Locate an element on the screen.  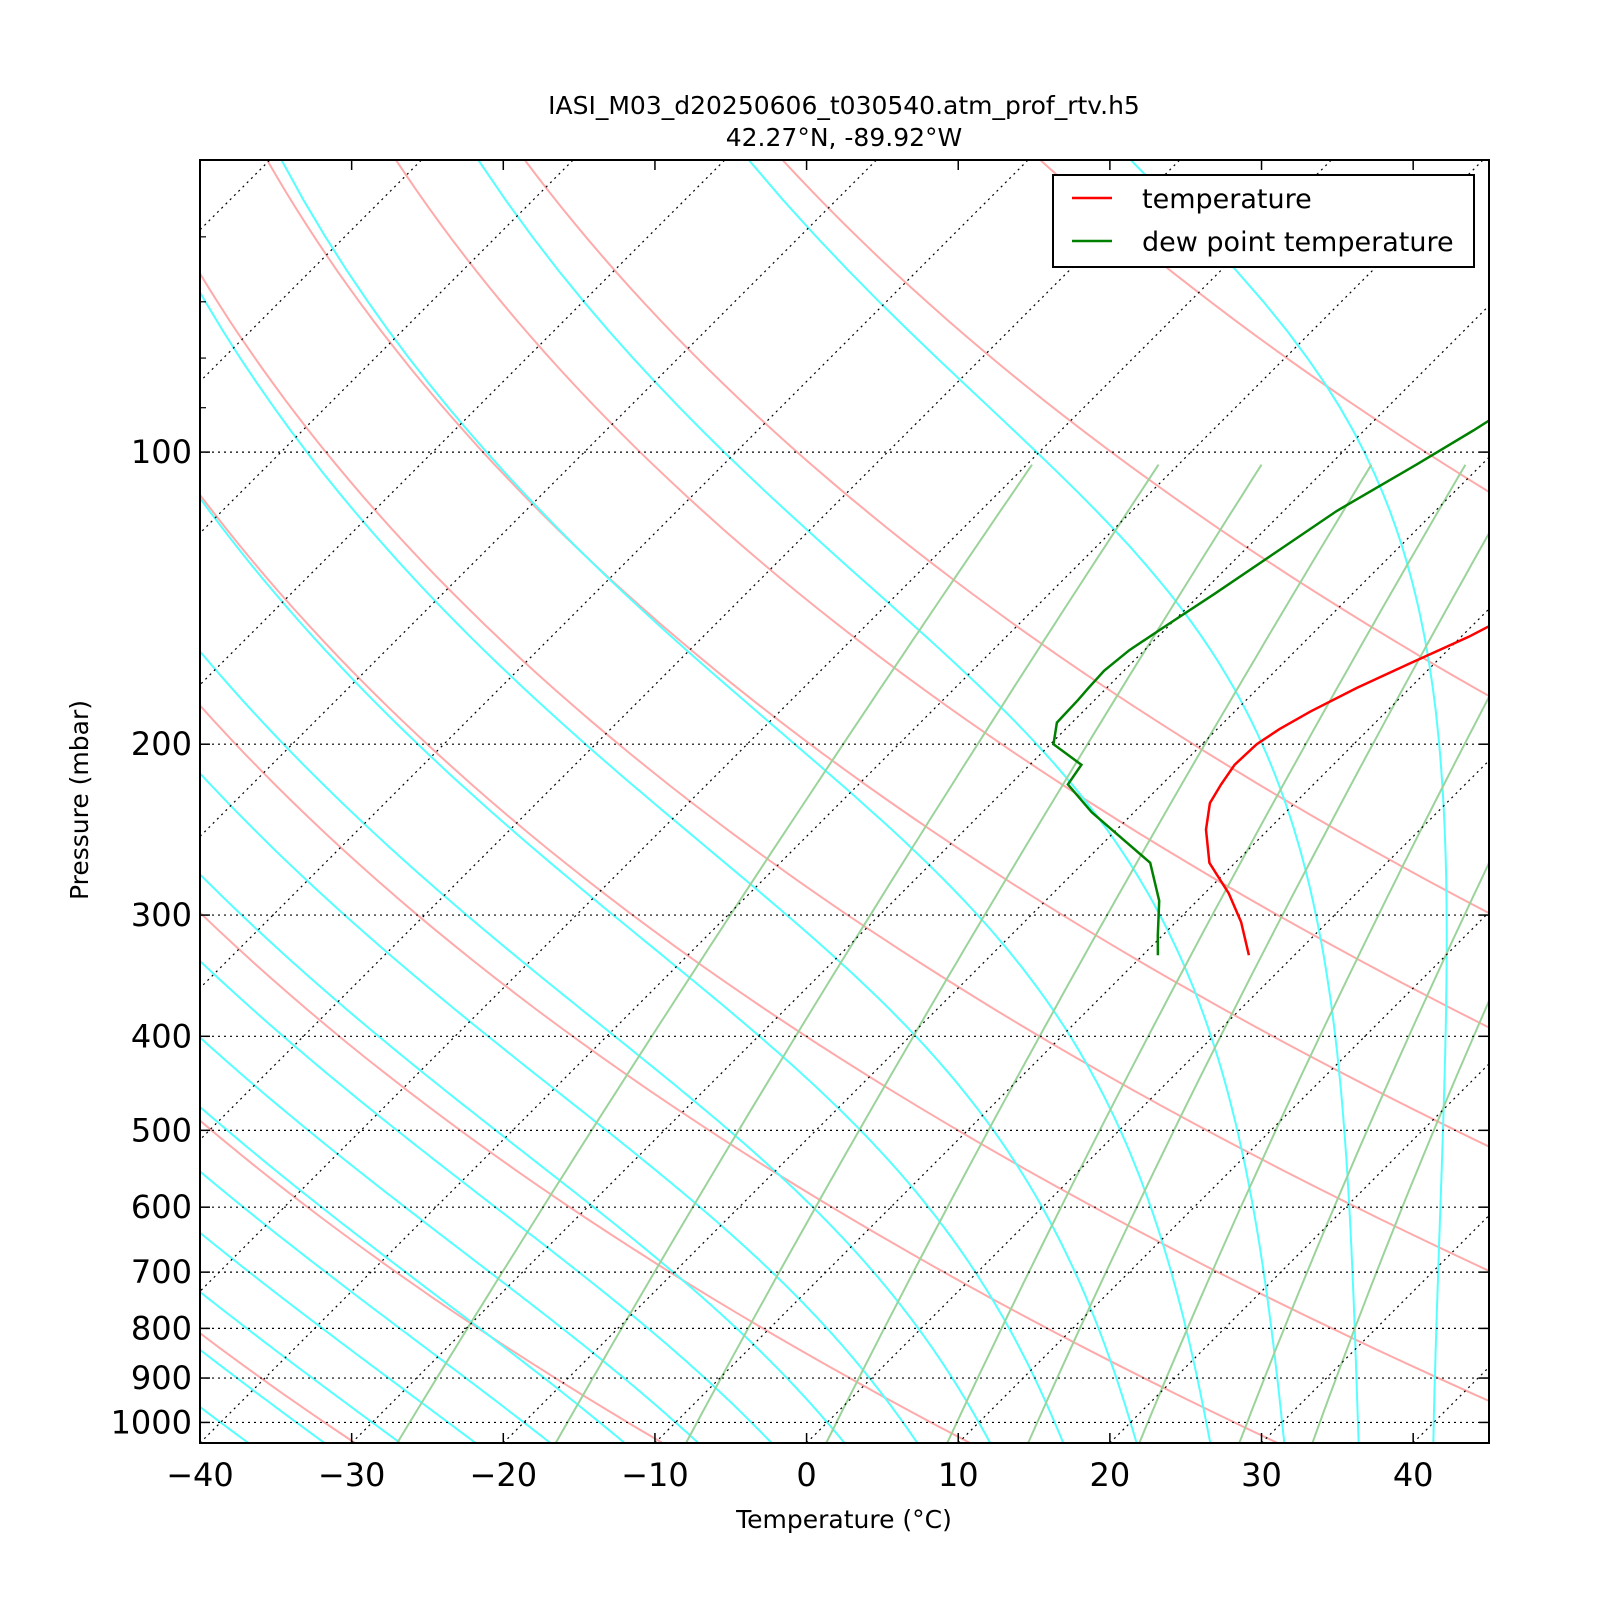
dew-point-line is located at coordinates (1270, 687).